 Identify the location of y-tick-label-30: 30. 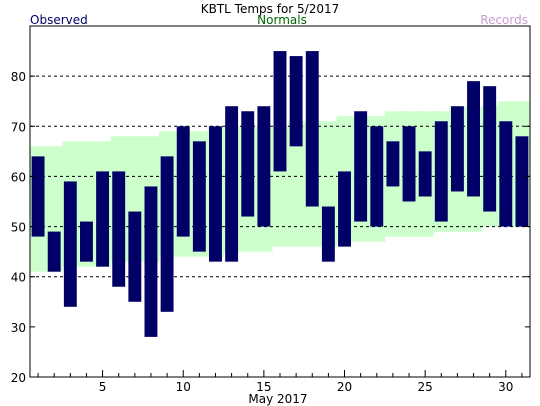
(18, 328).